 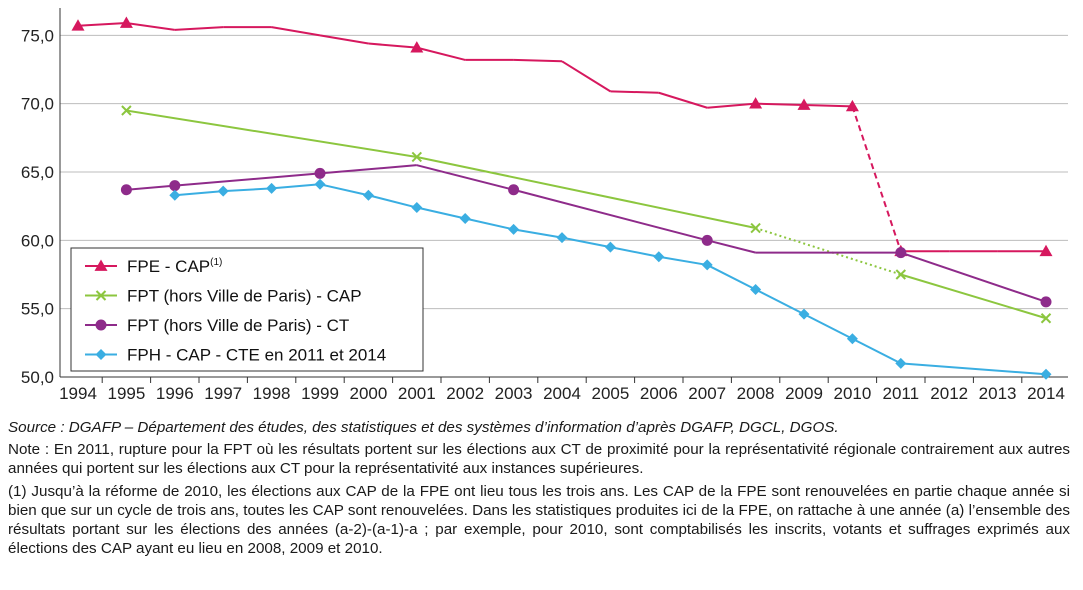 I want to click on x-tick-label: 2009, so click(x=804, y=393).